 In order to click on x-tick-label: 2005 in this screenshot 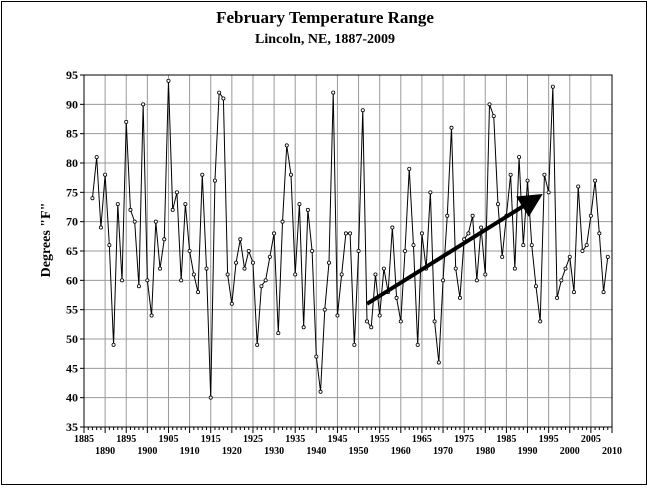, I will do `click(591, 439)`.